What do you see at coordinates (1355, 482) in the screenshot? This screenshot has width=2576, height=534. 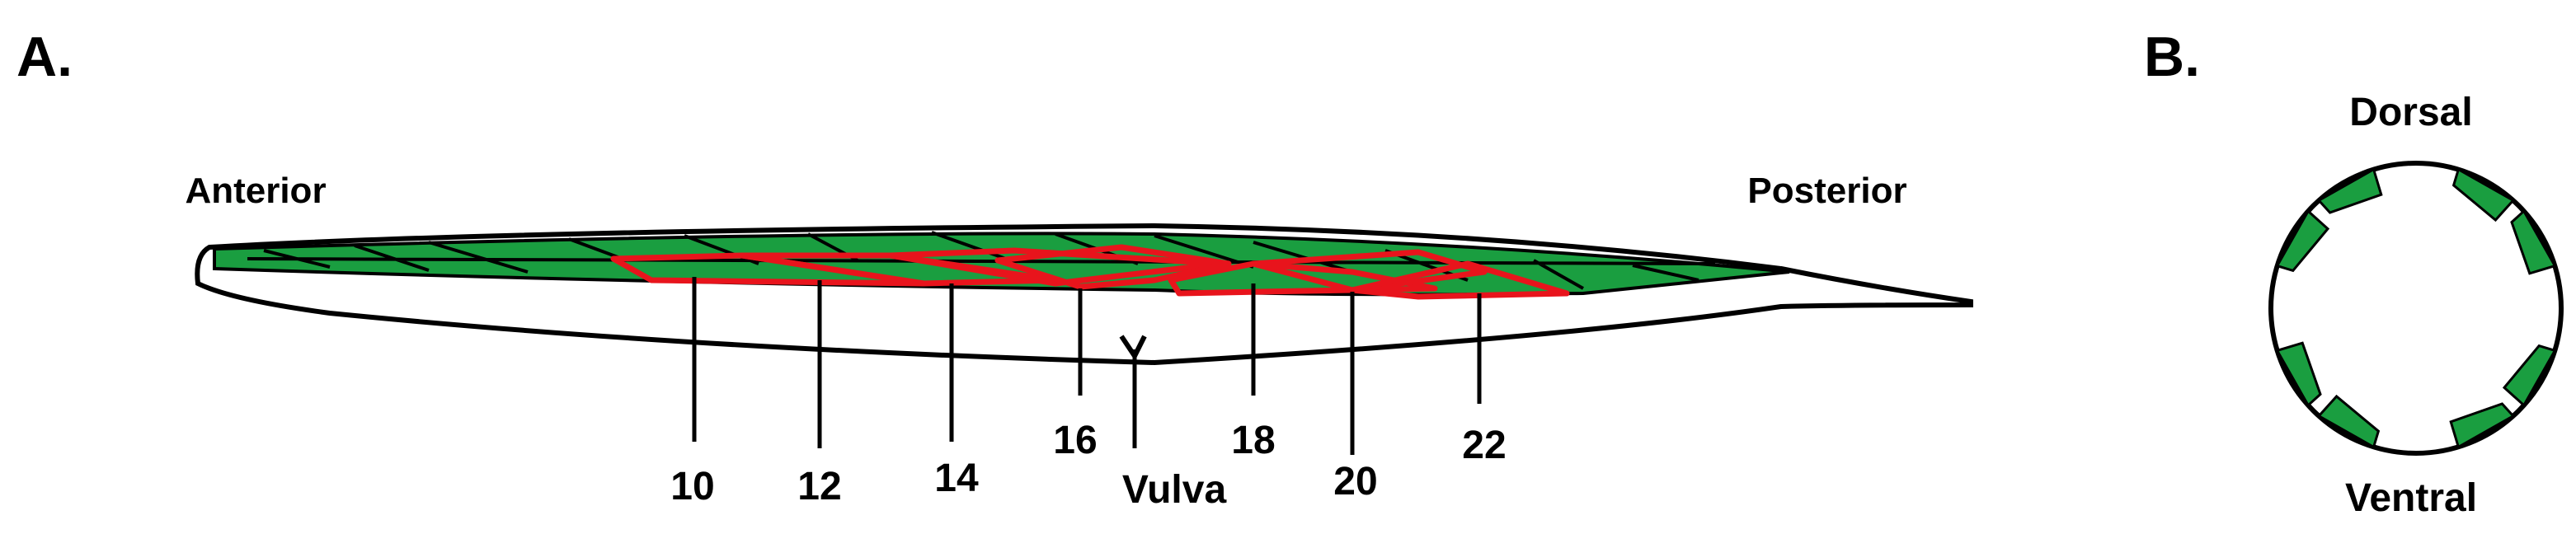 I see `marker-label: 20` at bounding box center [1355, 482].